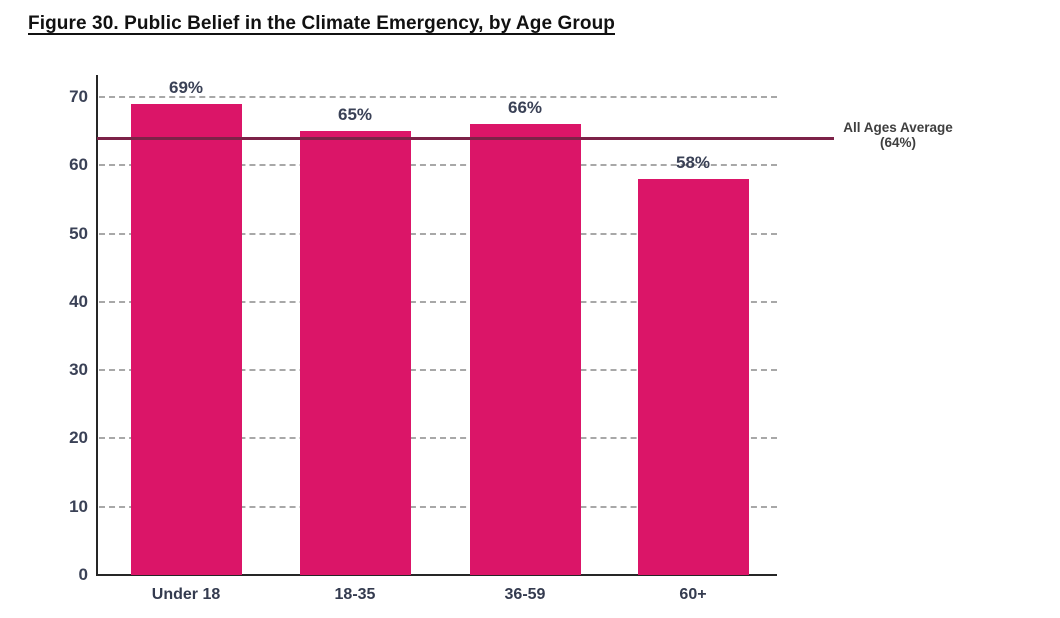  What do you see at coordinates (78, 438) in the screenshot?
I see `y-tick-label-20: 20` at bounding box center [78, 438].